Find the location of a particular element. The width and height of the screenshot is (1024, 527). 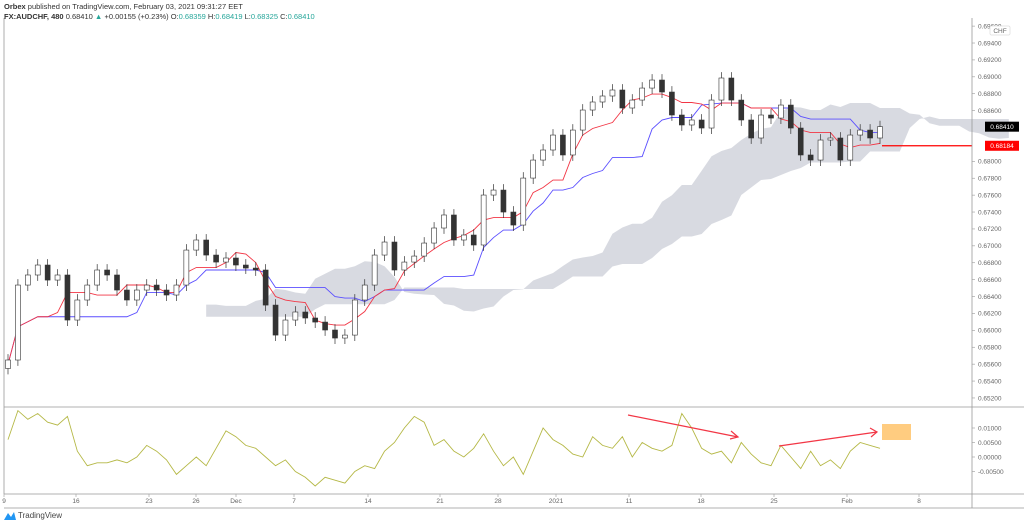

time-tick-label: 26 is located at coordinates (196, 501).